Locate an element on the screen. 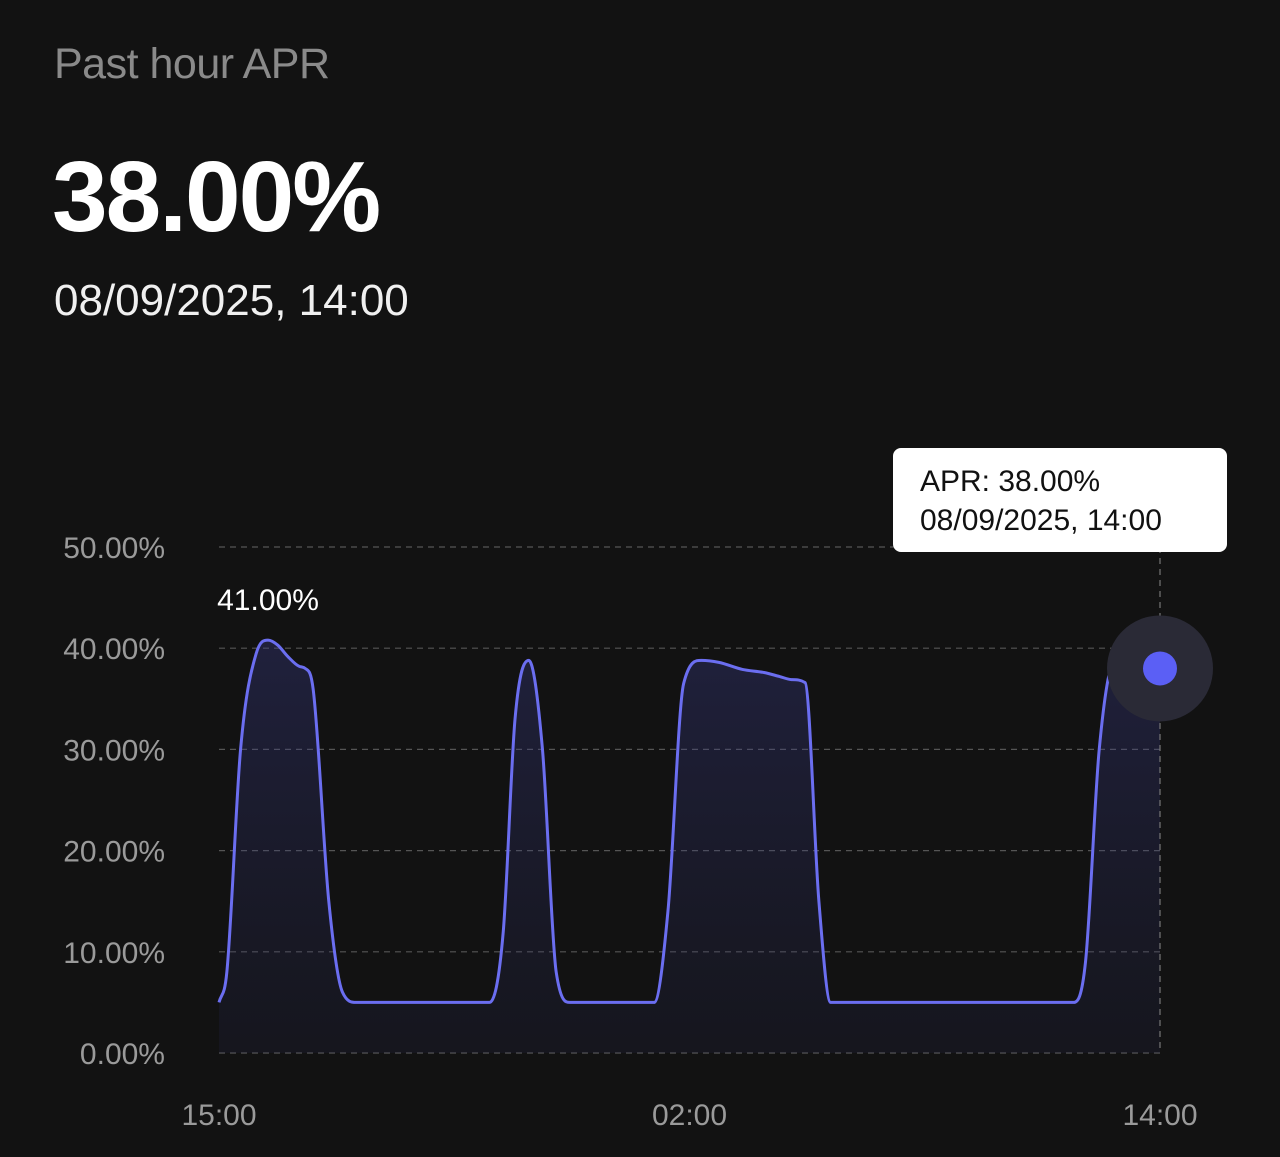 This screenshot has height=1157, width=1280. y-tick-label: 0.00% is located at coordinates (122, 1054).